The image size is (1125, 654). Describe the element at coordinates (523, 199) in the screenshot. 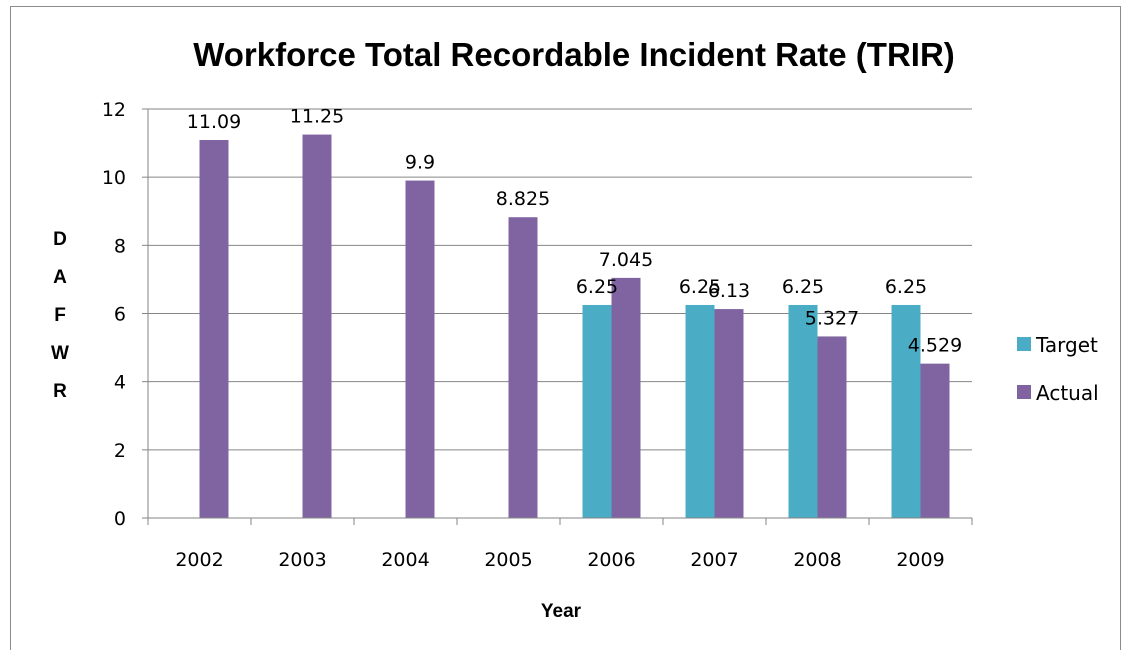

I see `data-label-actual-2005: 8.825` at that location.